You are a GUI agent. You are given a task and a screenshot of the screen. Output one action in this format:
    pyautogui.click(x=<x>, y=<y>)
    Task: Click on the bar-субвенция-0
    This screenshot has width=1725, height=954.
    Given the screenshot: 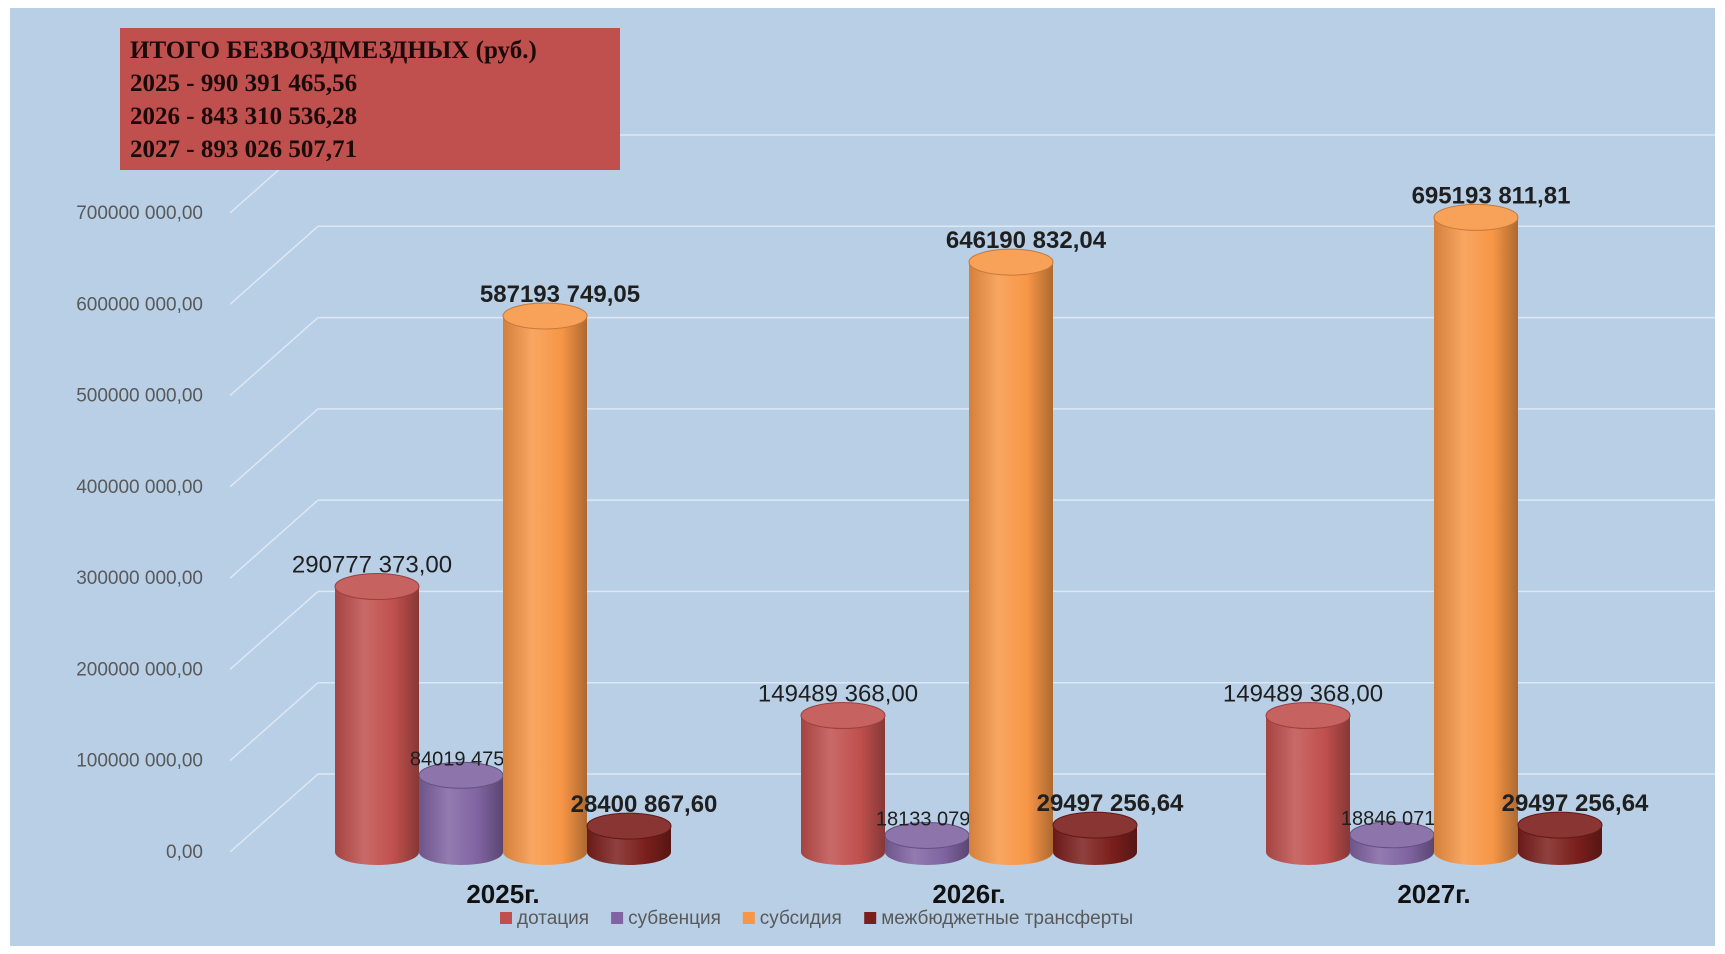 What is the action you would take?
    pyautogui.click(x=461, y=820)
    